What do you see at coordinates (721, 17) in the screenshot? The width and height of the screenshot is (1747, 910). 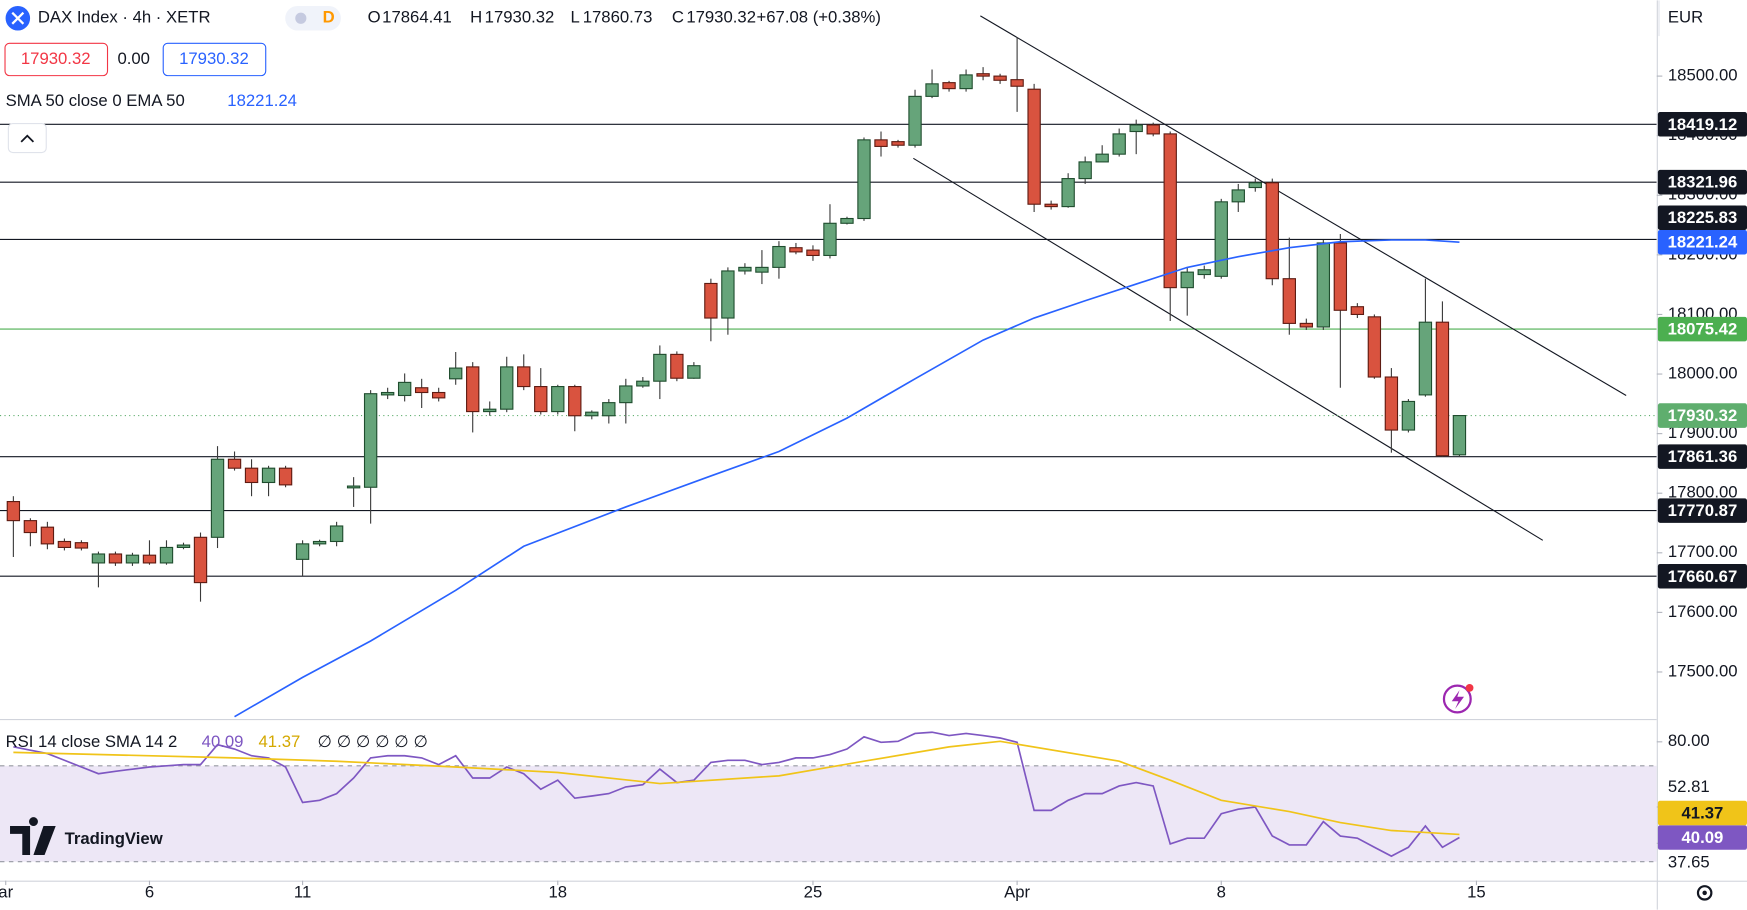 I see `ohlc-value: 17930.32` at bounding box center [721, 17].